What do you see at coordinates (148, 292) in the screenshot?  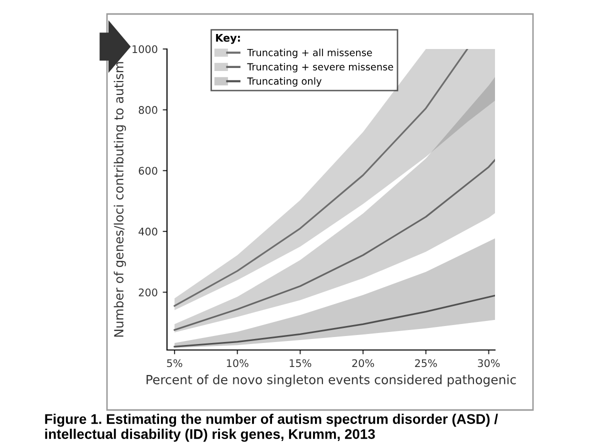 I see `y-tick-label: 200` at bounding box center [148, 292].